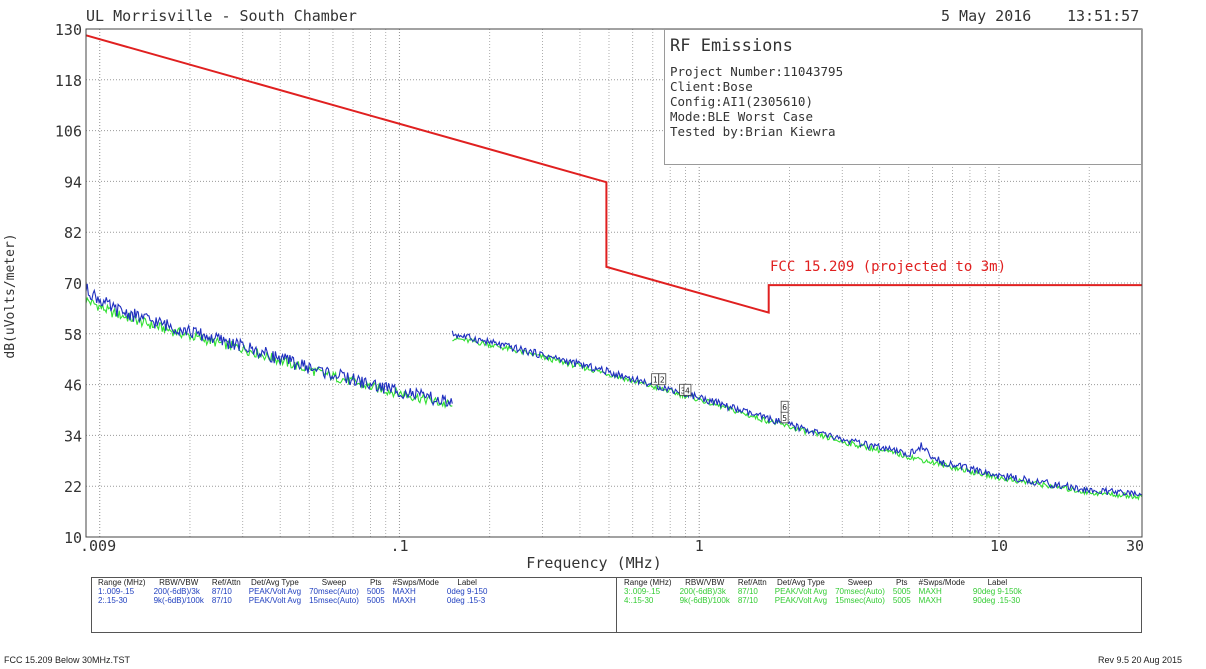  What do you see at coordinates (655, 380) in the screenshot?
I see `marker-label: 1` at bounding box center [655, 380].